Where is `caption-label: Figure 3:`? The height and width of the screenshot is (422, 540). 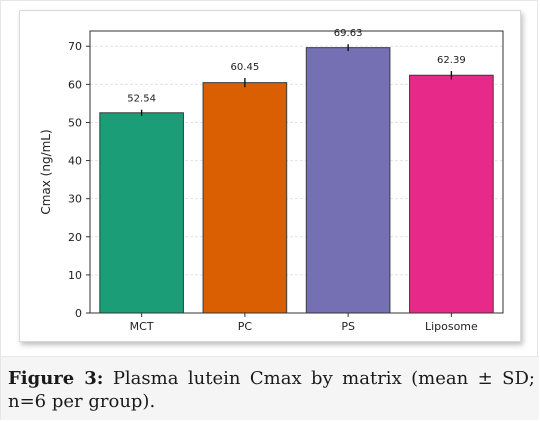
caption-label: Figure 3: is located at coordinates (56, 378).